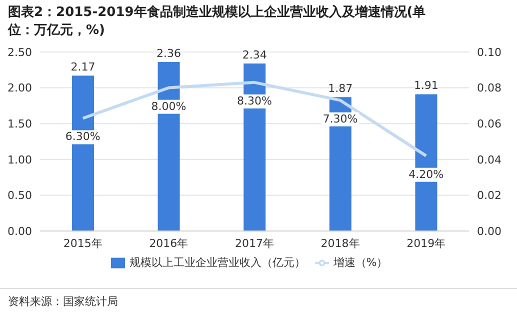  I want to click on y2-tick-label: 0.10, so click(489, 52).